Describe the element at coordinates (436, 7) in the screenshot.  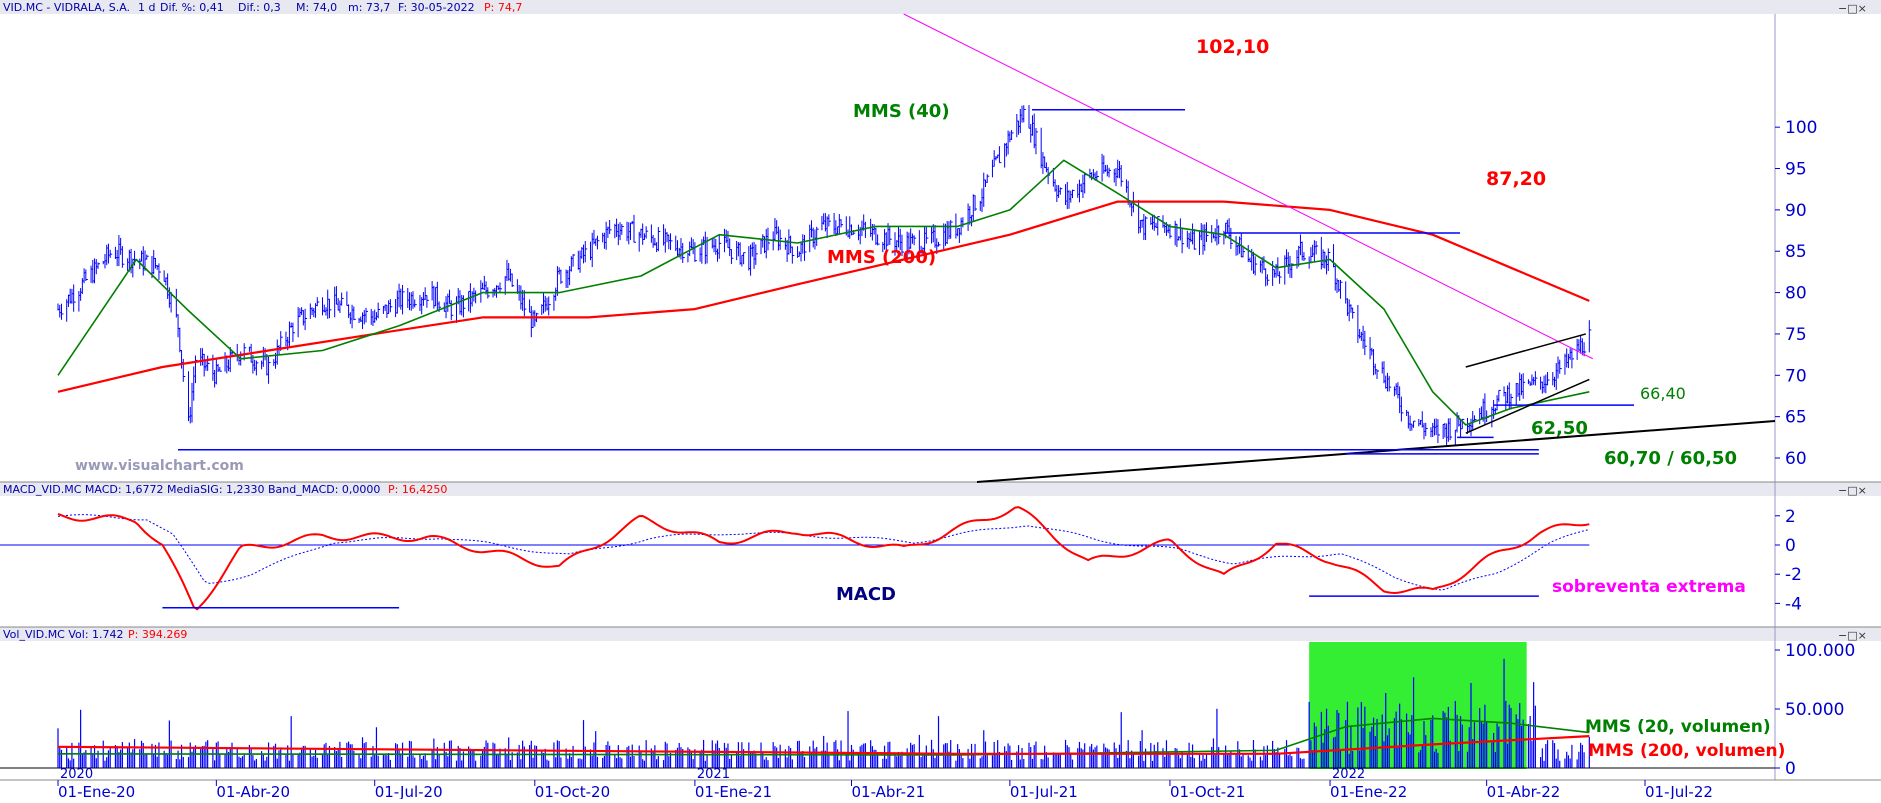
I see `price-header-date: F: 30-05-2022` at that location.